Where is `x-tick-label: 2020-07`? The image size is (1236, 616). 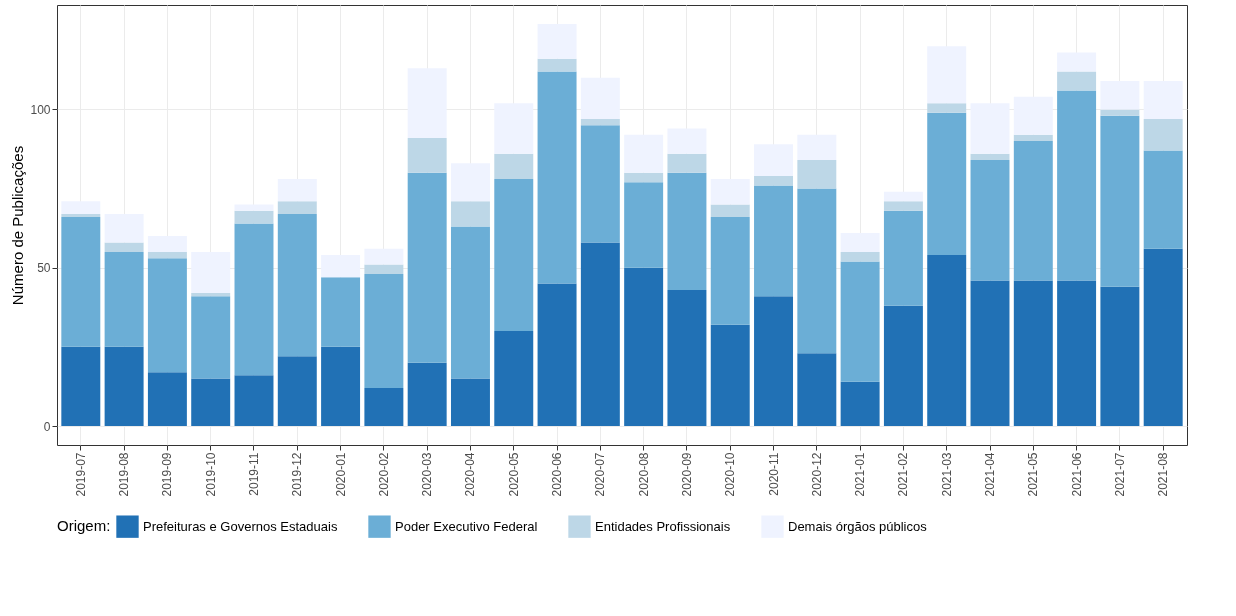
x-tick-label: 2020-07 is located at coordinates (600, 474).